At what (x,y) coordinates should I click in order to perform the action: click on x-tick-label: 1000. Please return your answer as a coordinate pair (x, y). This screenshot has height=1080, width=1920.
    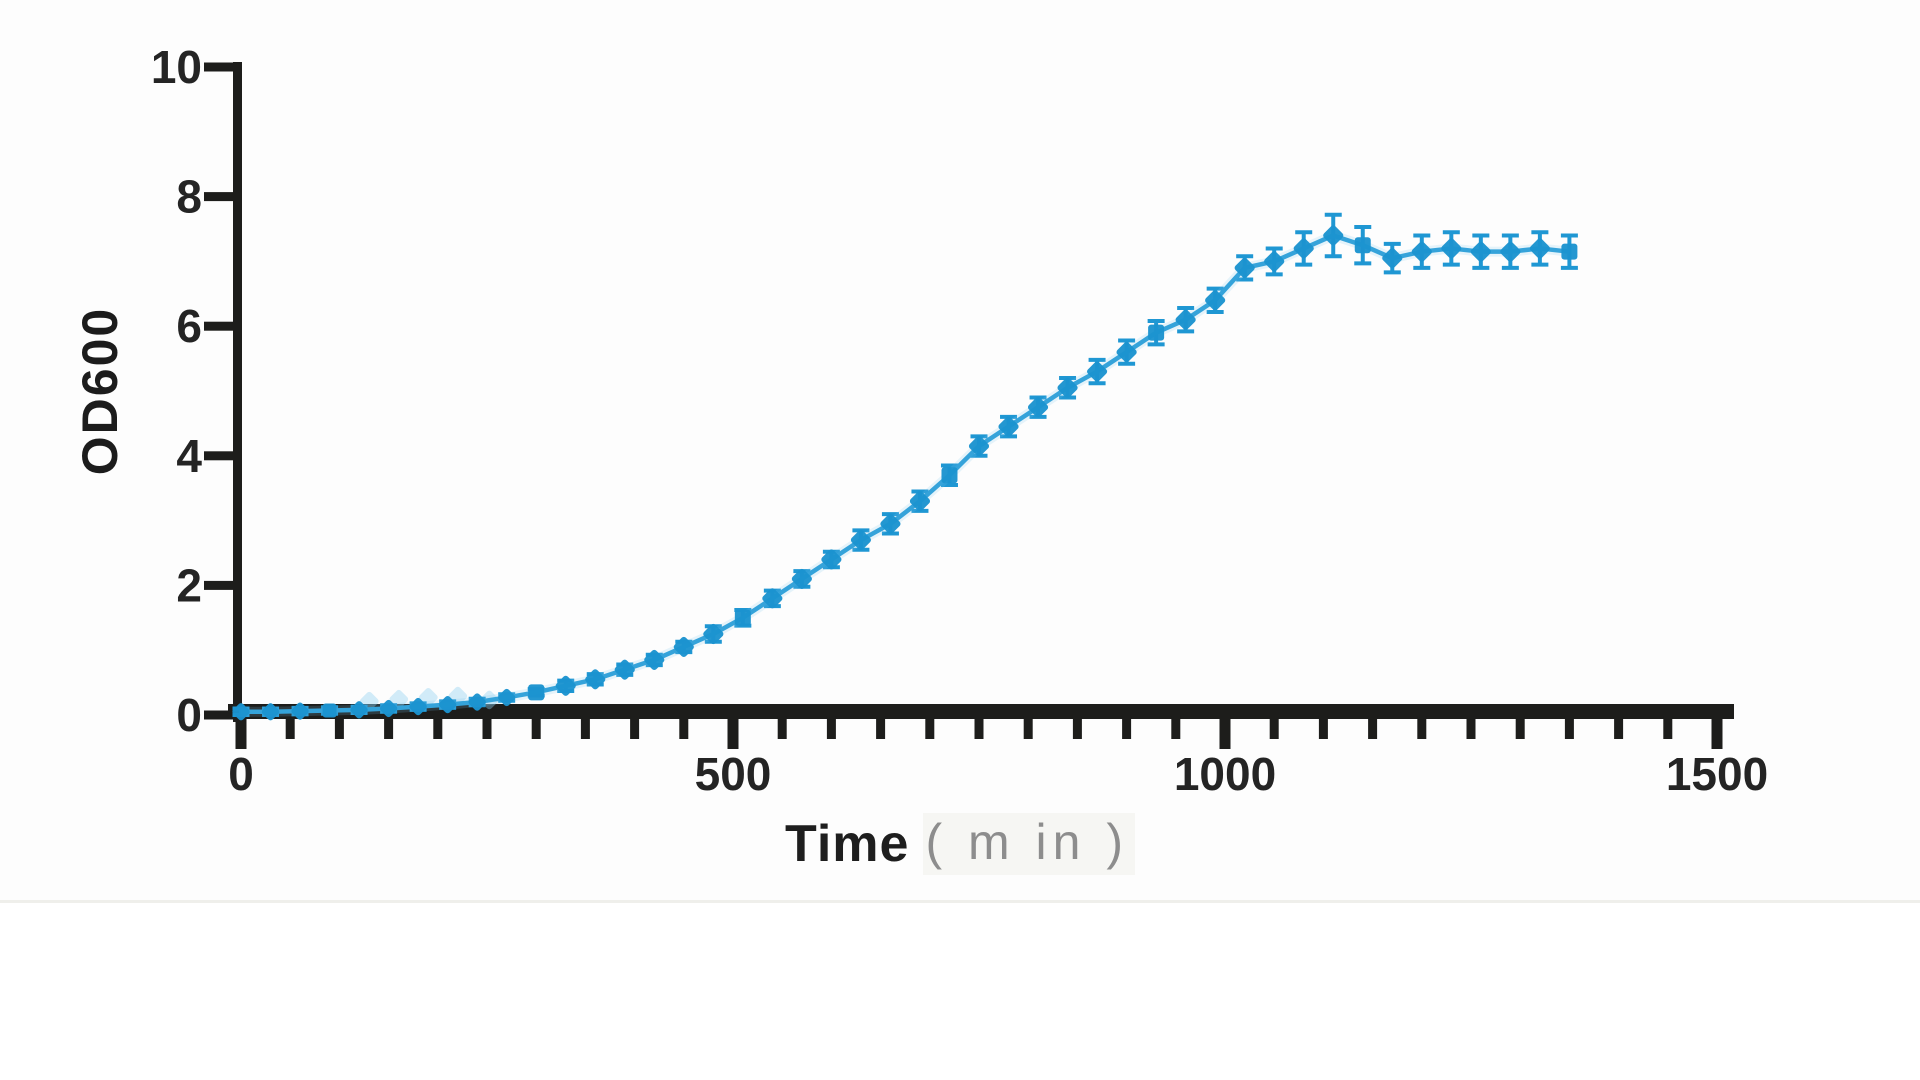
    Looking at the image, I should click on (1225, 774).